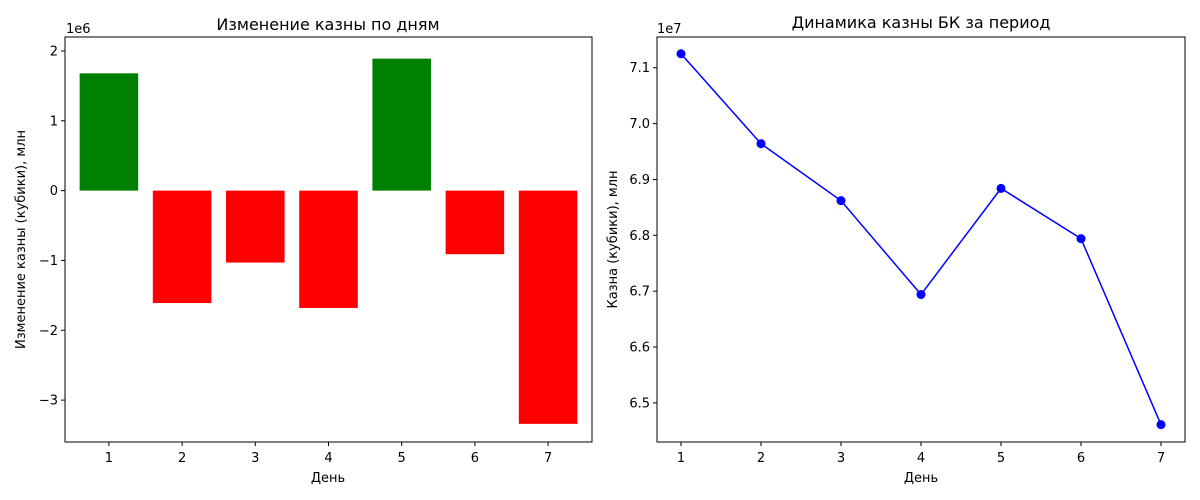 This screenshot has width=1200, height=500. What do you see at coordinates (1001, 458) in the screenshot?
I see `line-chart-x-tick-label: 5` at bounding box center [1001, 458].